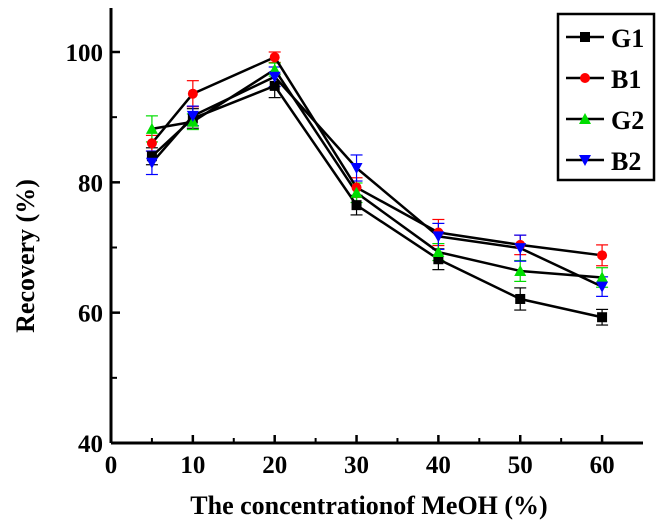 This screenshot has width=657, height=524. I want to click on legend-marker-b2, so click(585, 160).